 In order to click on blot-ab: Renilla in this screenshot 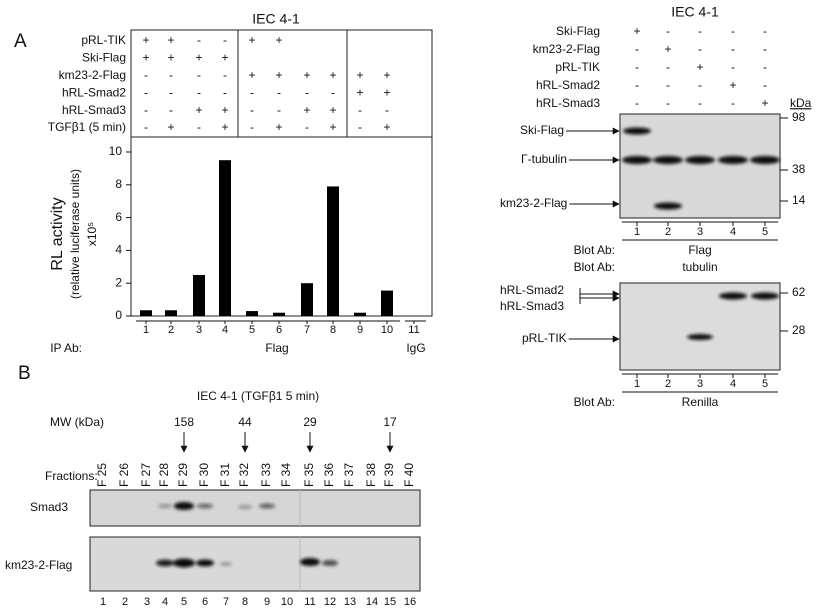, I will do `click(700, 402)`.